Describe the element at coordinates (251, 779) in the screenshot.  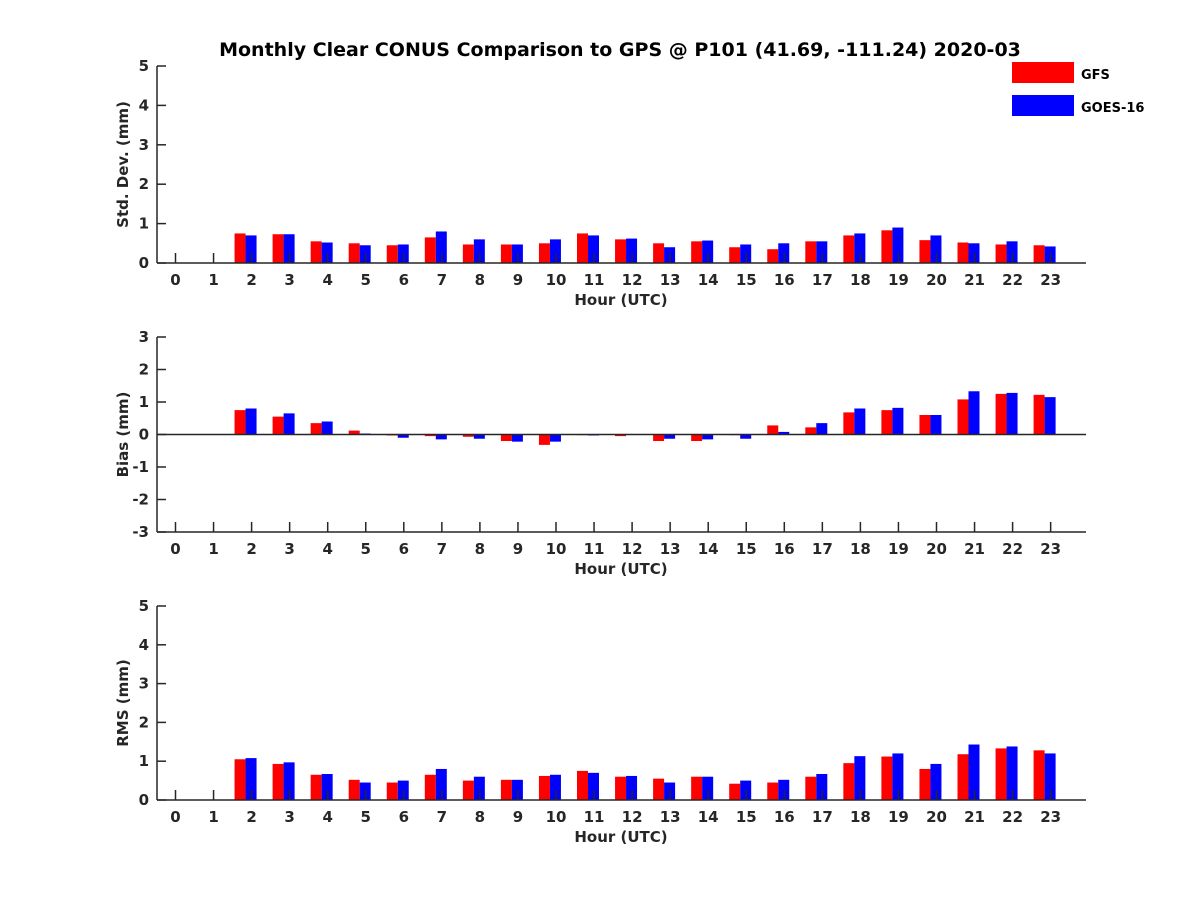
I see `rms-bar-goes16-h1` at that location.